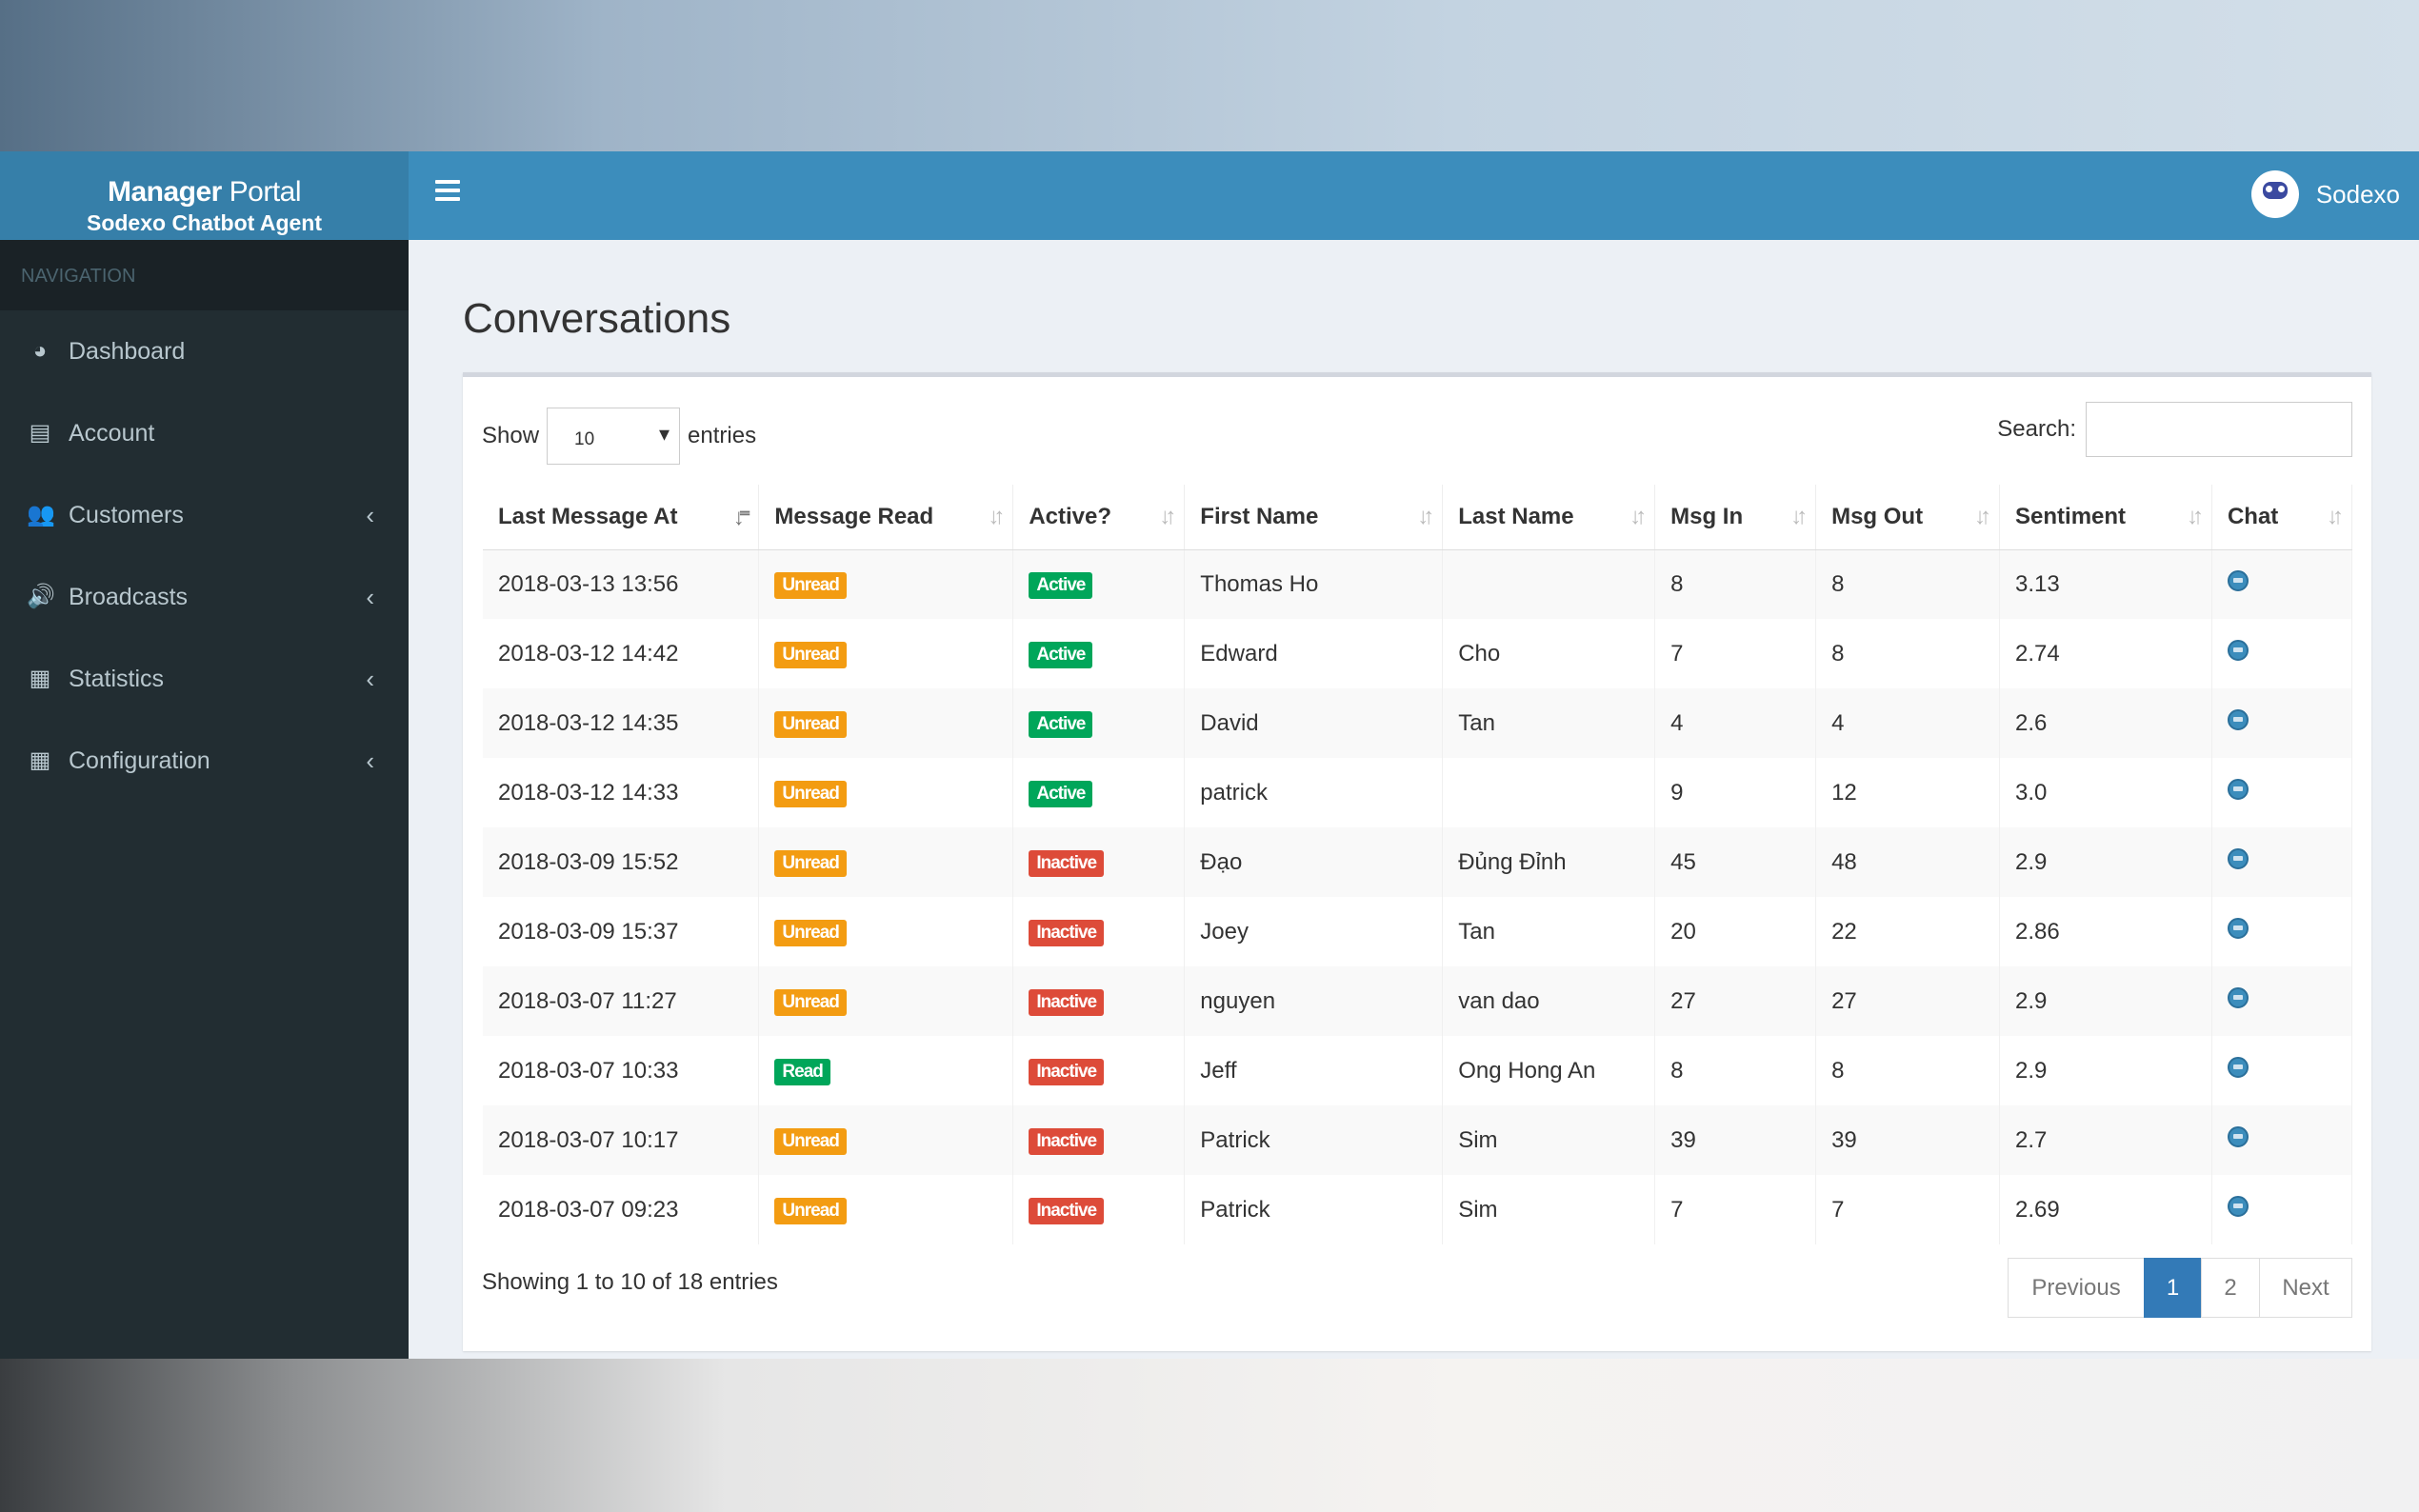  What do you see at coordinates (1314, 584) in the screenshot?
I see `cell-3: Thomas Ho` at bounding box center [1314, 584].